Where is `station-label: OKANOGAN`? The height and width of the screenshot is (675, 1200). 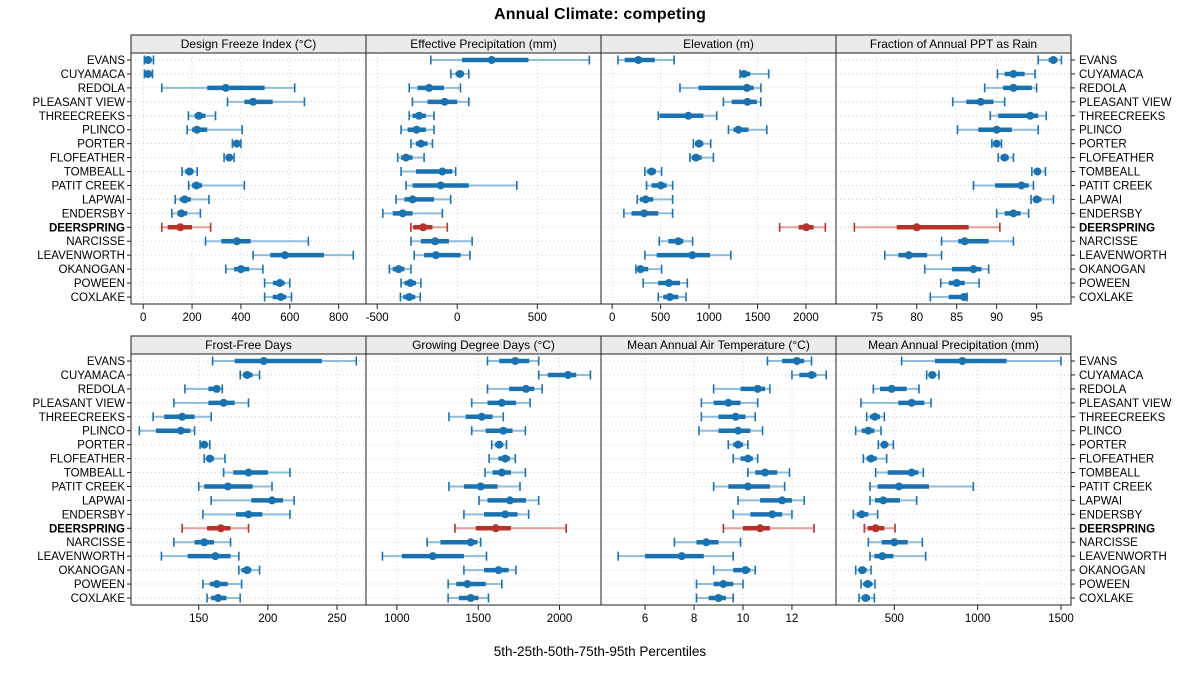
station-label: OKANOGAN is located at coordinates (1112, 270).